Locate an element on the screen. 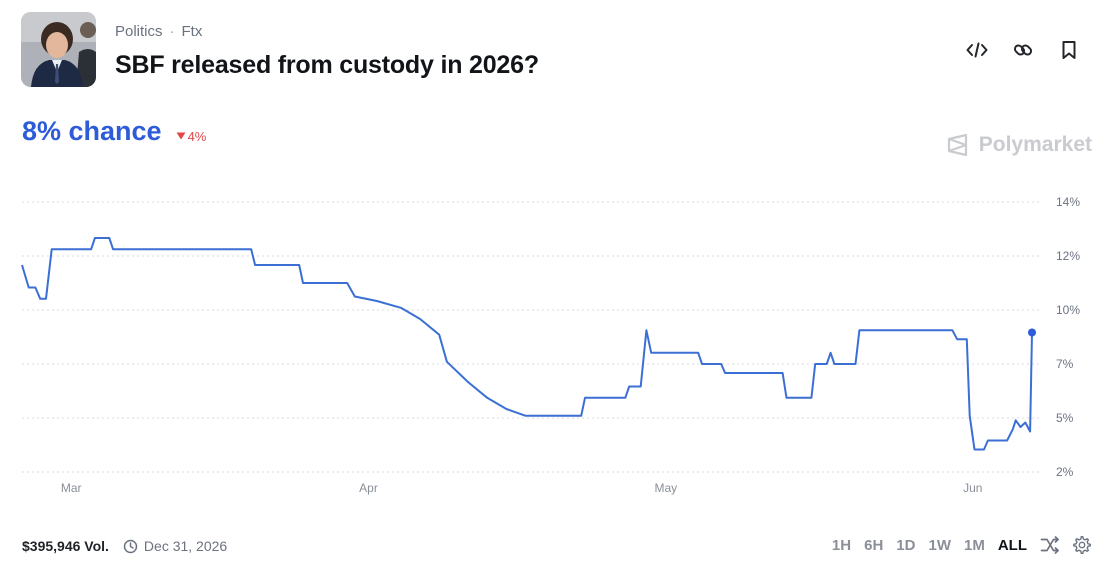  market-meta: $395,946 Vol. Dec 31, 2026 is located at coordinates (124, 546).